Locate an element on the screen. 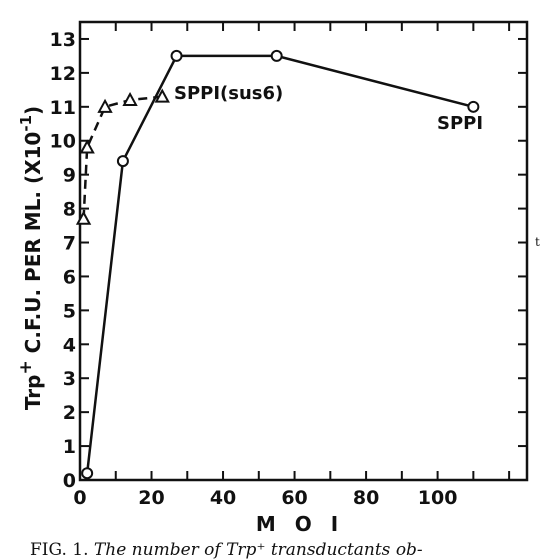 Image resolution: width=542 pixels, height=560 pixels. y-axis-title-trp: Trp is located at coordinates (33, 393).